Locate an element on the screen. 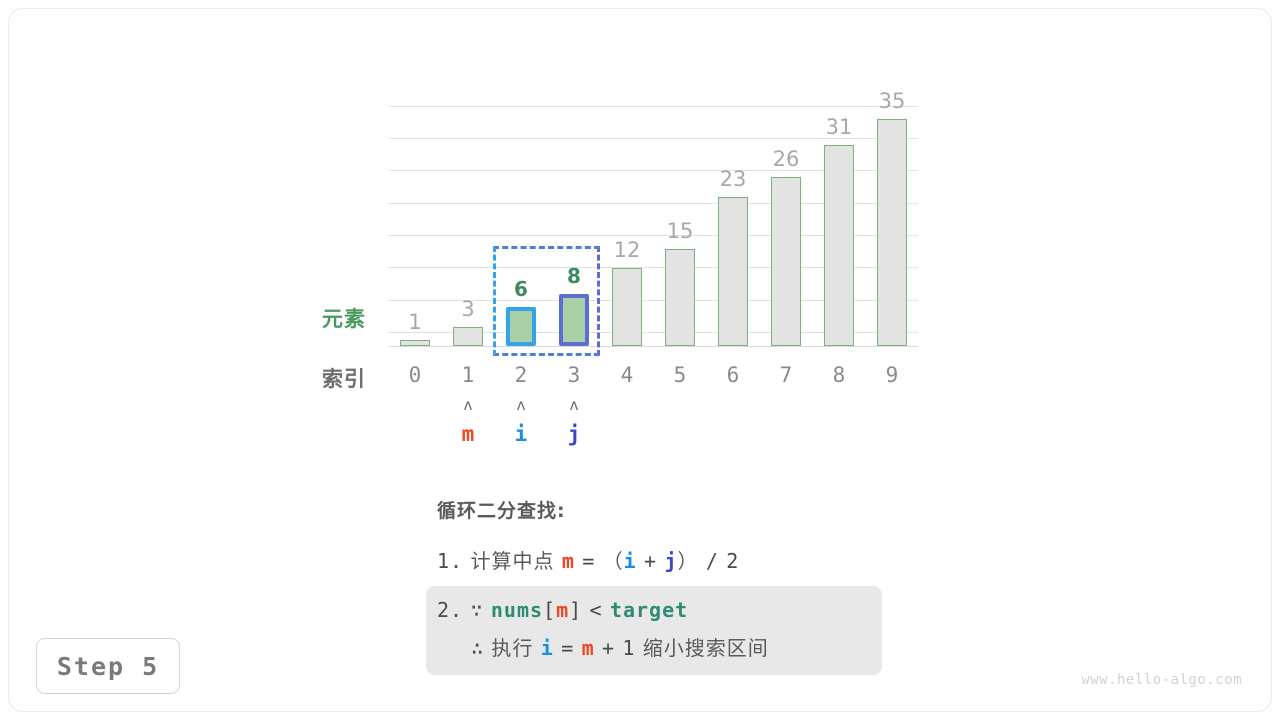 The image size is (1280, 720). step2-lt: < is located at coordinates (596, 610).